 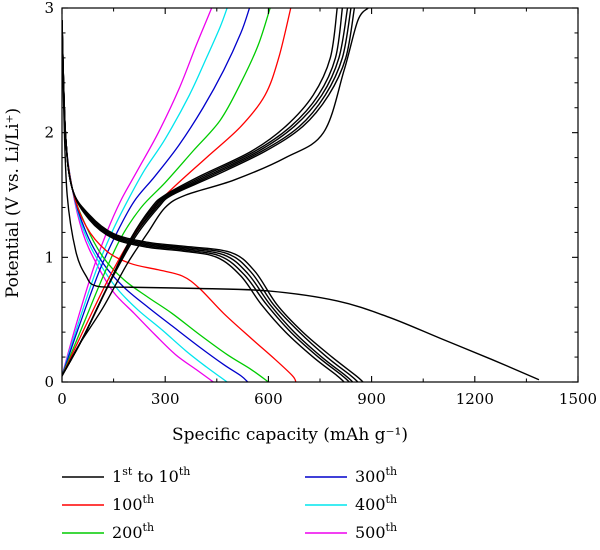 What do you see at coordinates (351, 531) in the screenshot?
I see `legend-item-500th: 500th` at bounding box center [351, 531].